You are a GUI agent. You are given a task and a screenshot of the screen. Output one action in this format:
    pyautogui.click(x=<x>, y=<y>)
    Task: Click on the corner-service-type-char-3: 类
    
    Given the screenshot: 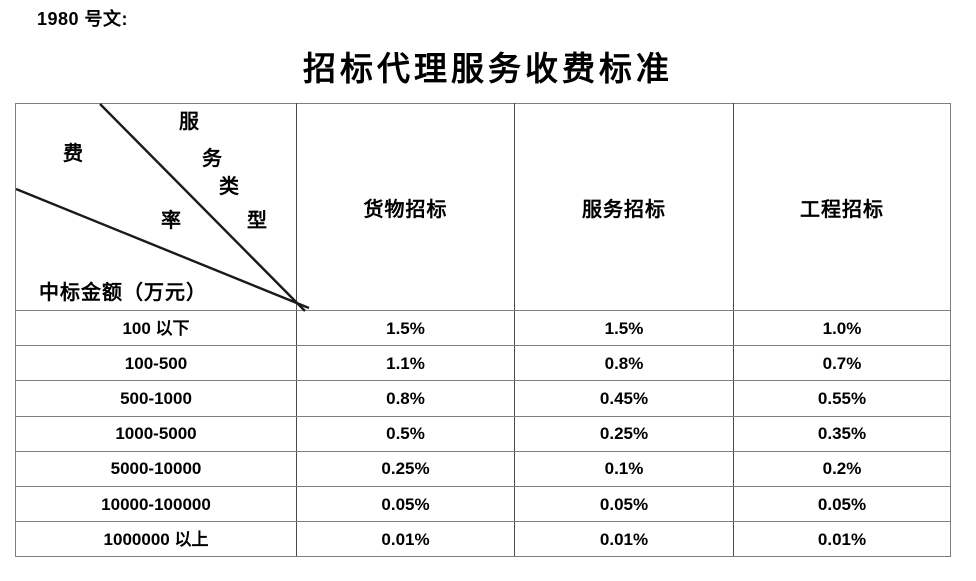 What is the action you would take?
    pyautogui.click(x=229, y=187)
    